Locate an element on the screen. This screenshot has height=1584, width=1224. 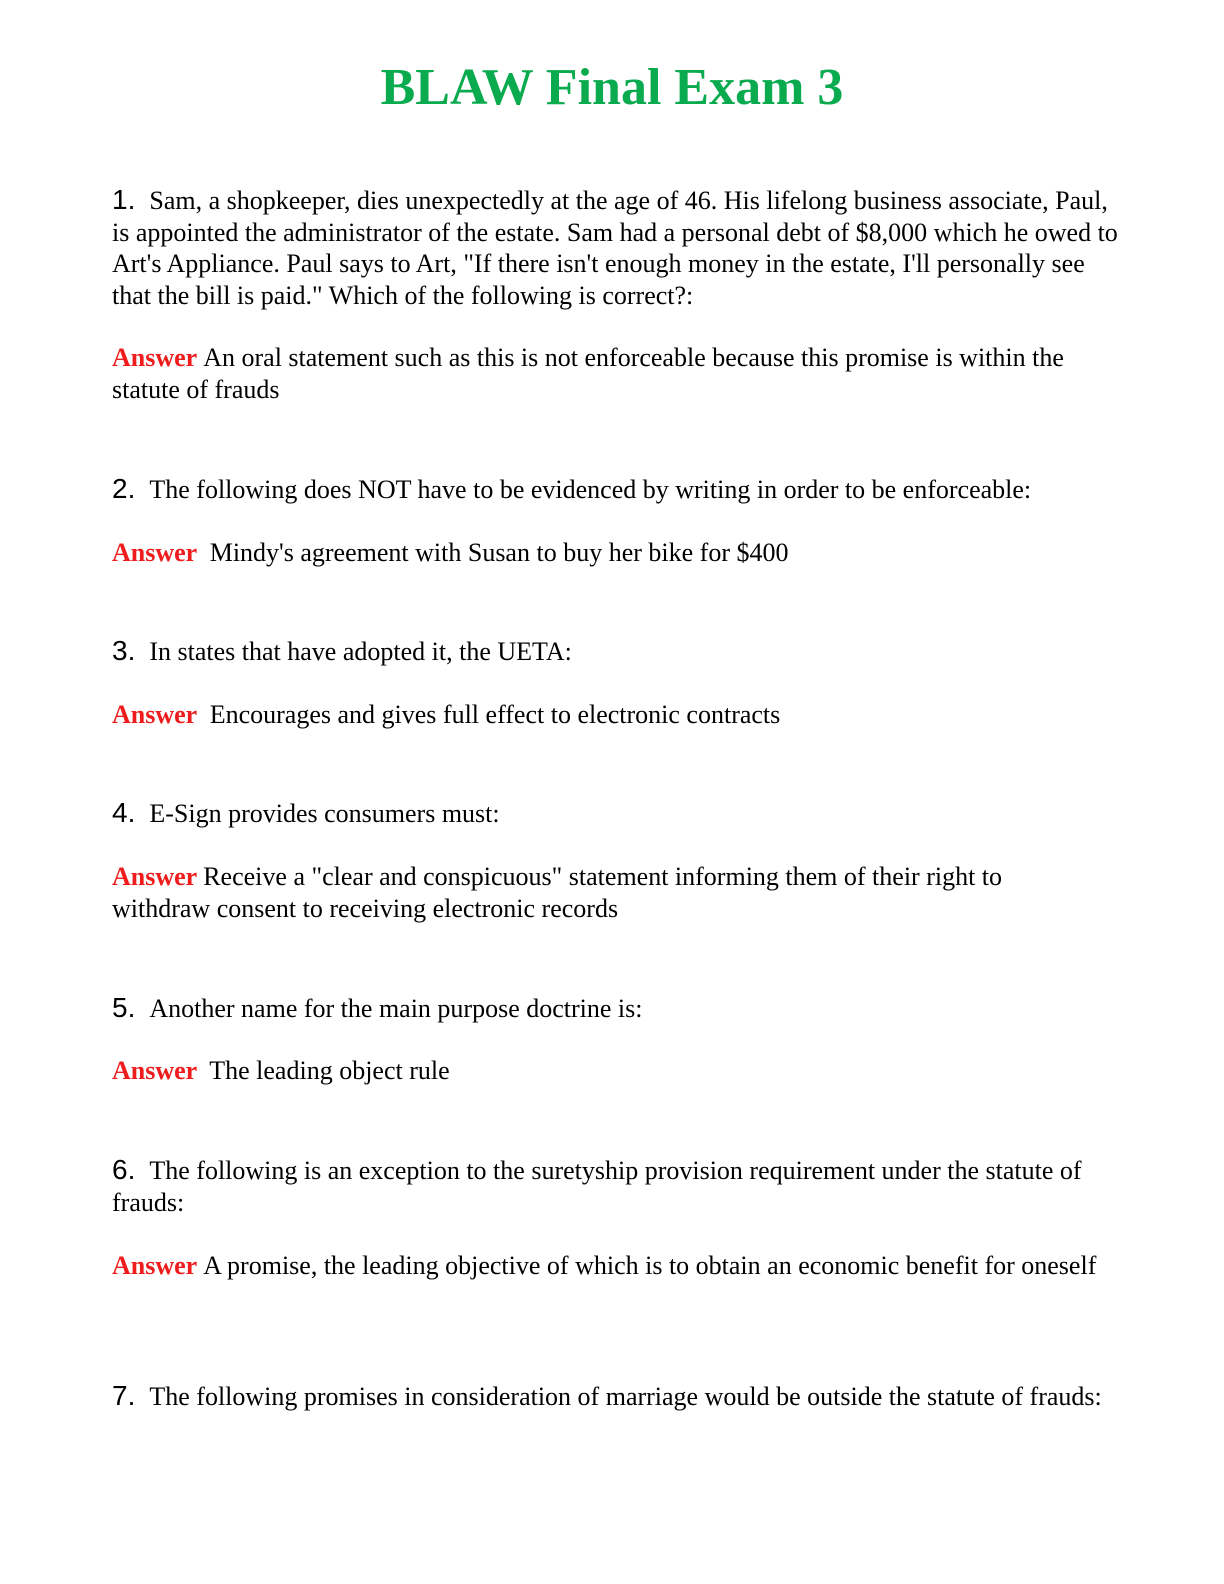
document-title: BLAW Final Exam 3 is located at coordinates (612, 87).